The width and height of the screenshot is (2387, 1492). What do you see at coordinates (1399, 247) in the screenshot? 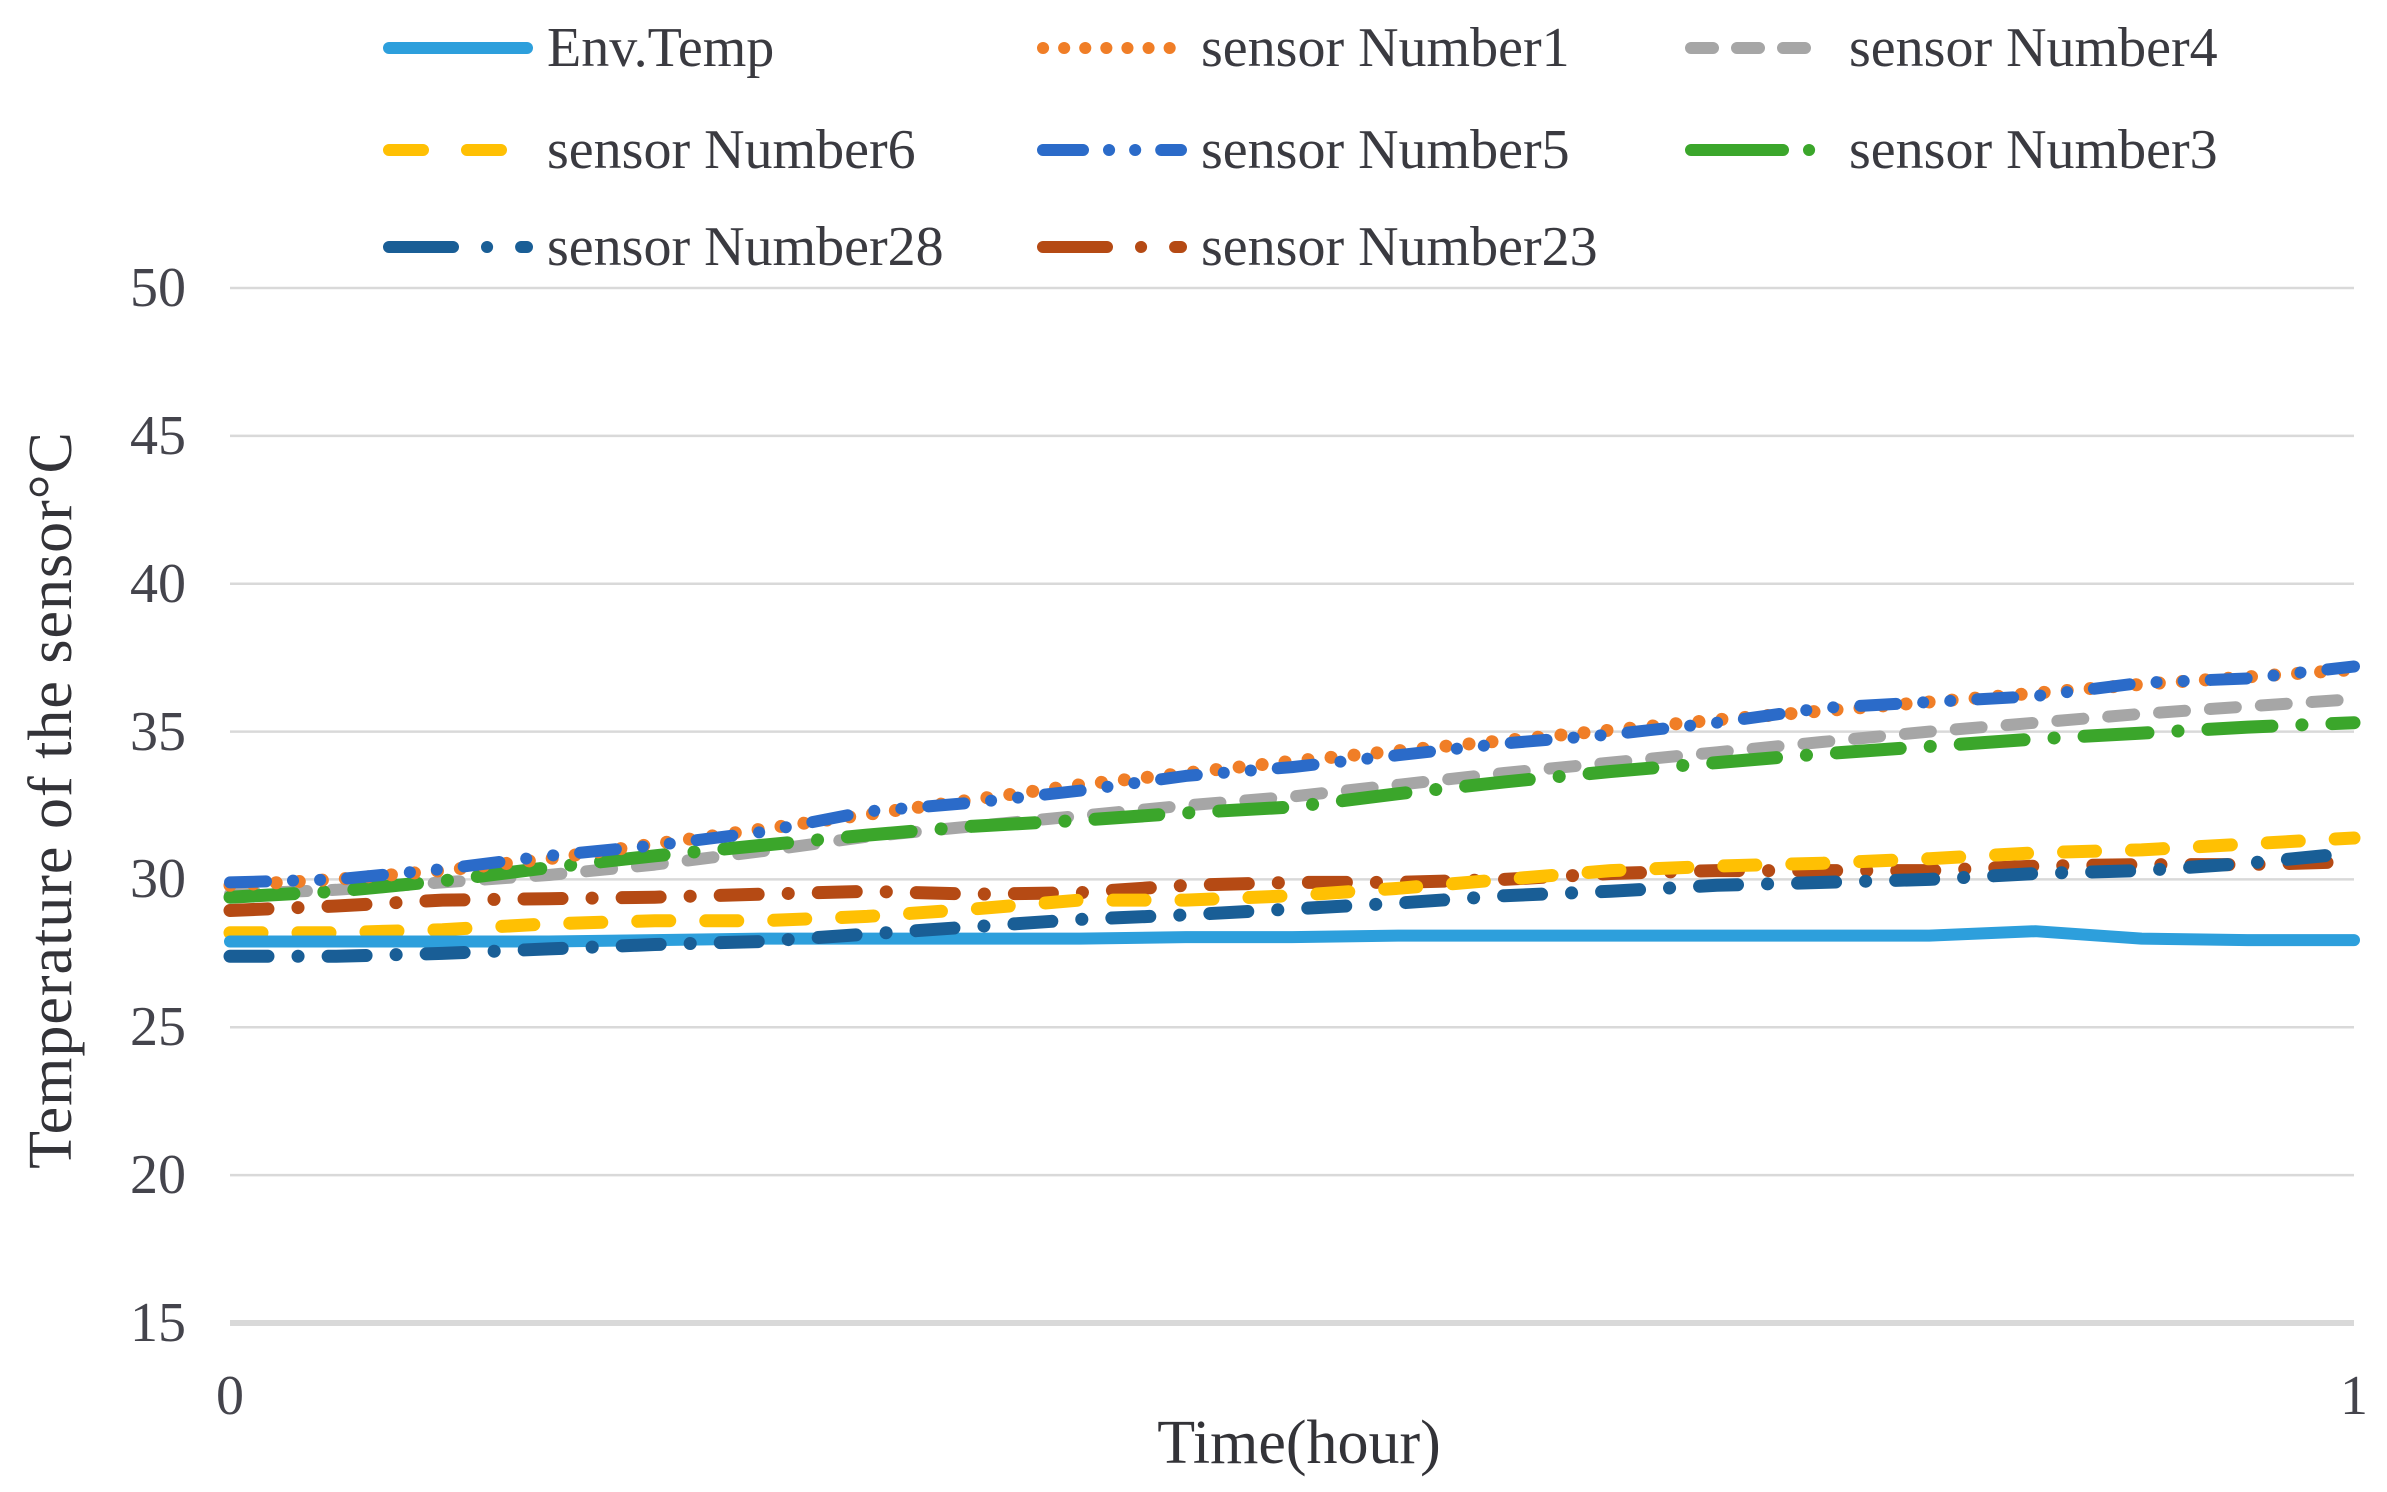
I see `legend-label: sensor Number23` at bounding box center [1399, 247].